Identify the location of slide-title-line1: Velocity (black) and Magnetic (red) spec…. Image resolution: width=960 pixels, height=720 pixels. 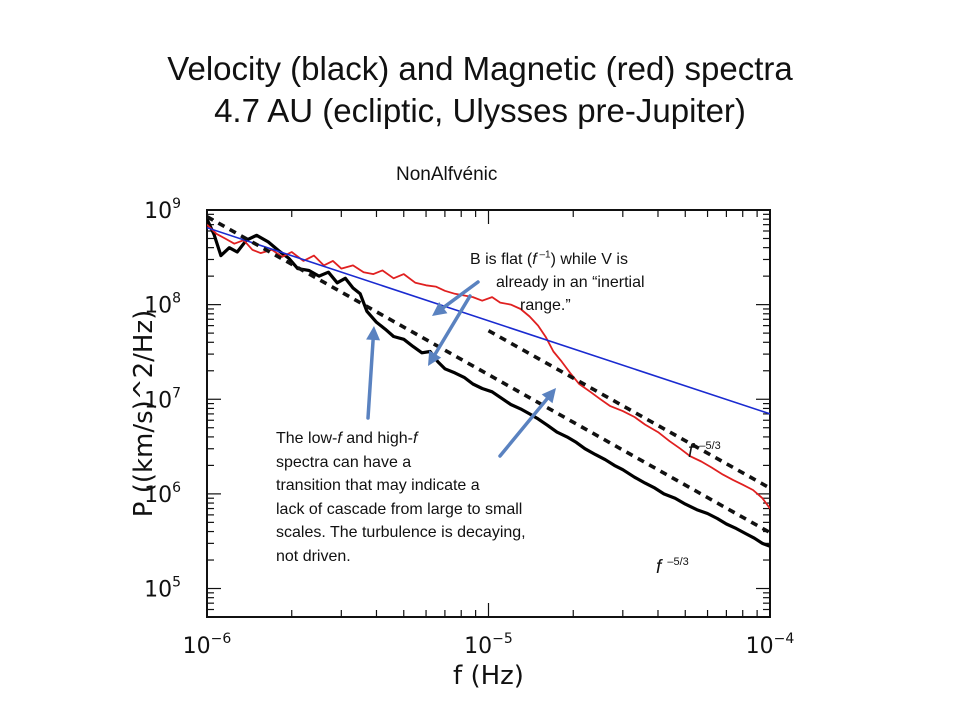
(480, 68).